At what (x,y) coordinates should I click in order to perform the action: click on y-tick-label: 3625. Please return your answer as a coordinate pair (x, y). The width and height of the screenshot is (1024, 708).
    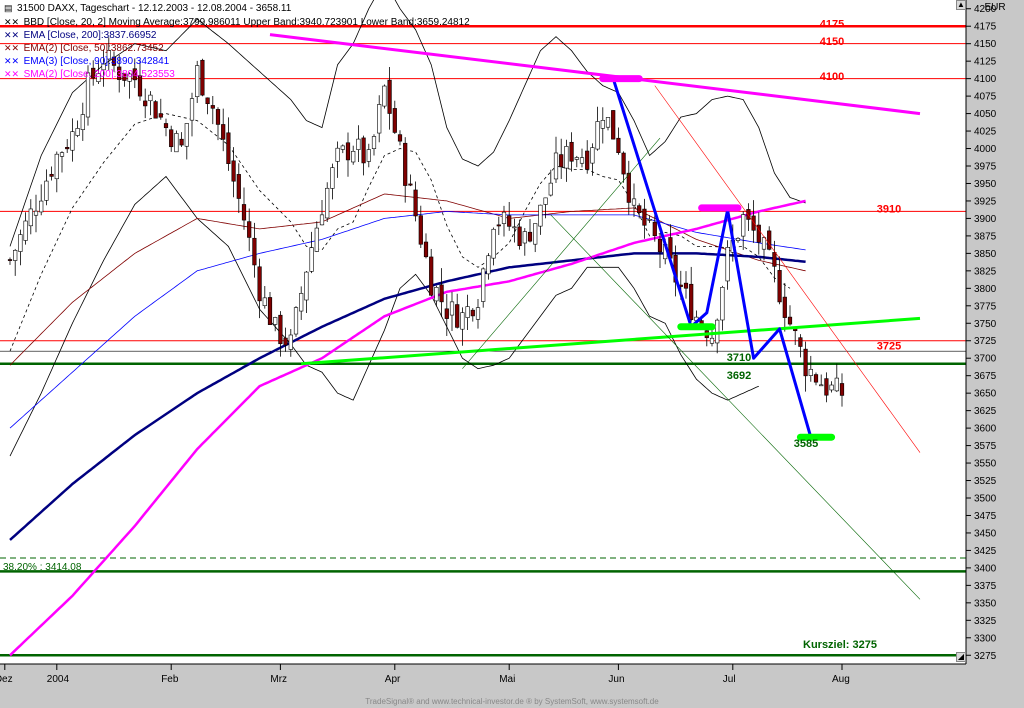
    Looking at the image, I should click on (985, 411).